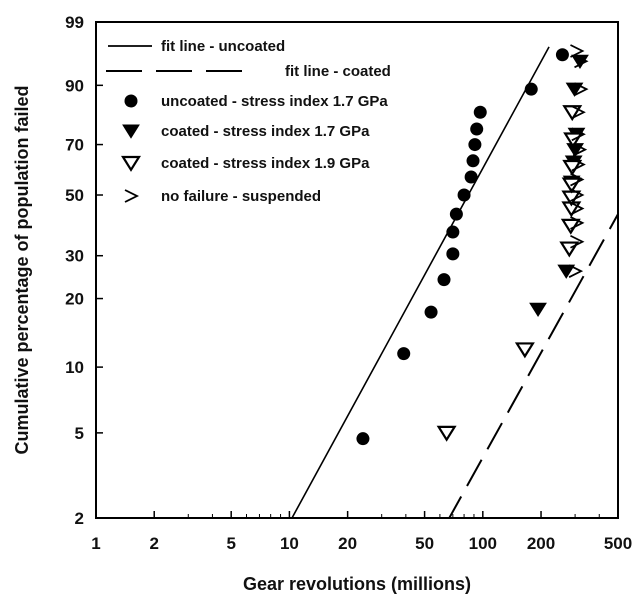 This screenshot has width=636, height=599. I want to click on y-tick-label: 50, so click(74, 195).